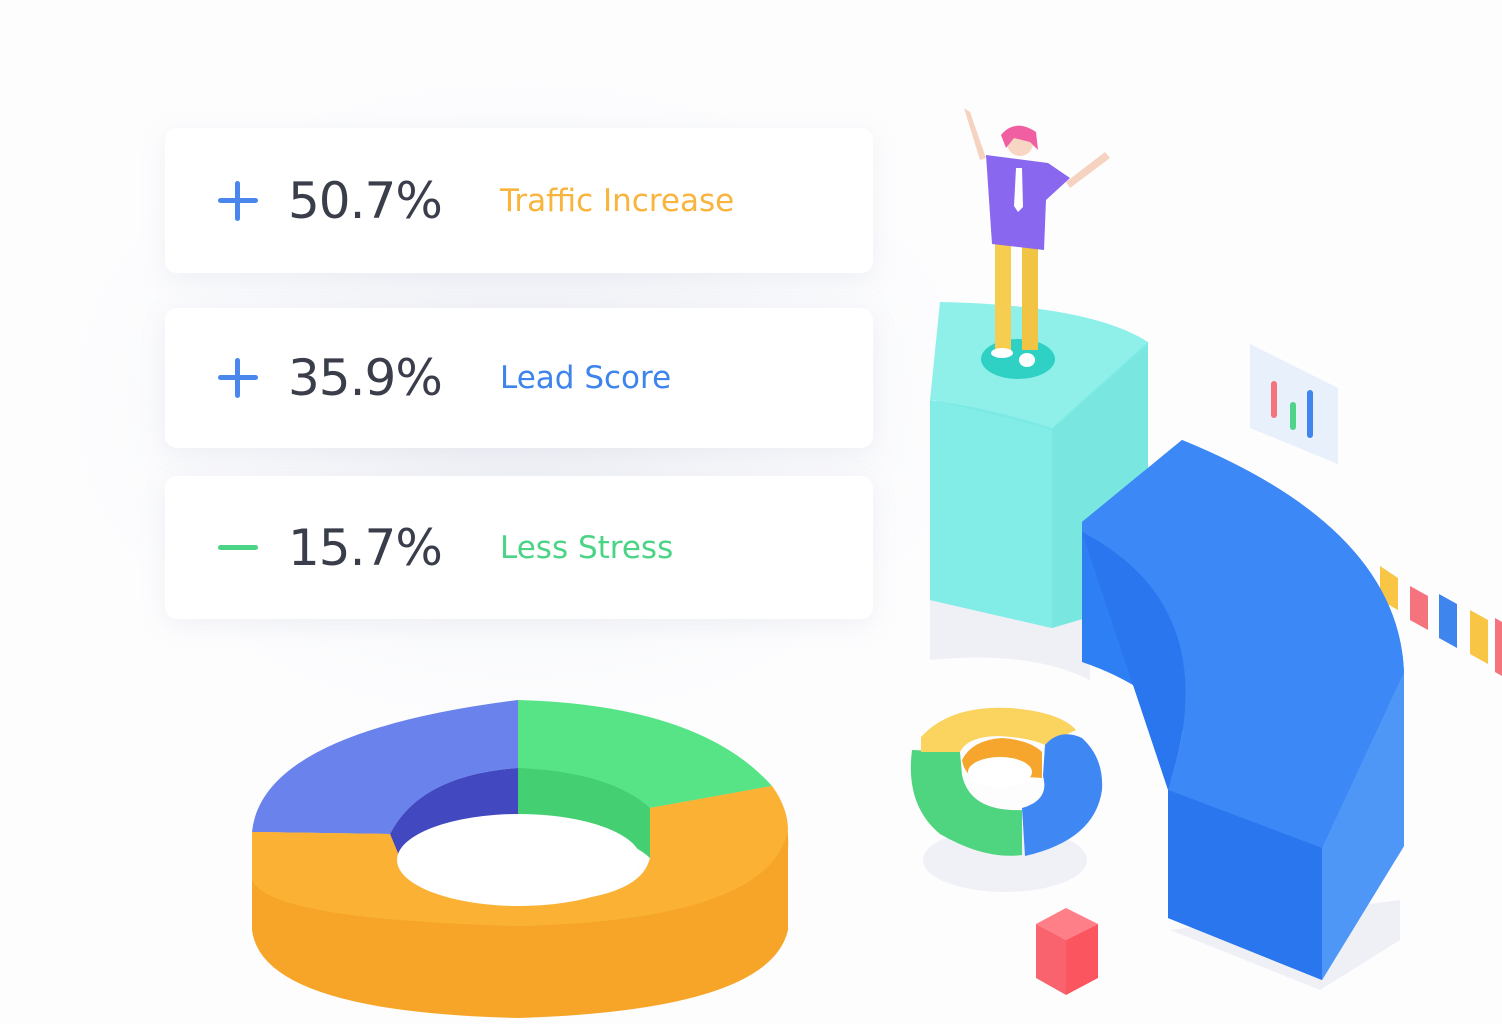 The image size is (1502, 1024). I want to click on quarter-ring-icon, so click(1243, 710).